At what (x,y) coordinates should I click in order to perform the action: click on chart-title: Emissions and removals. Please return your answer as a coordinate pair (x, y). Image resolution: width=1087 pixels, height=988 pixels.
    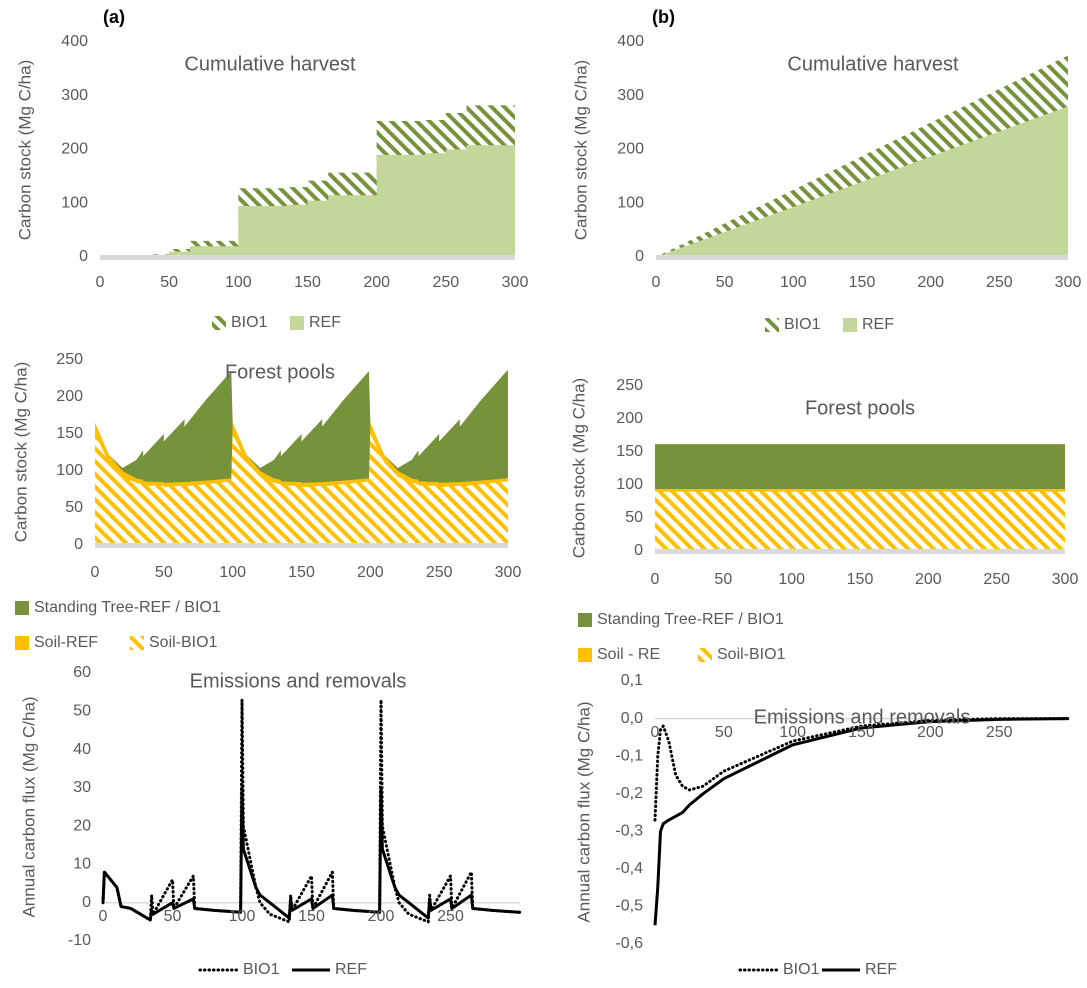
    Looking at the image, I should click on (862, 717).